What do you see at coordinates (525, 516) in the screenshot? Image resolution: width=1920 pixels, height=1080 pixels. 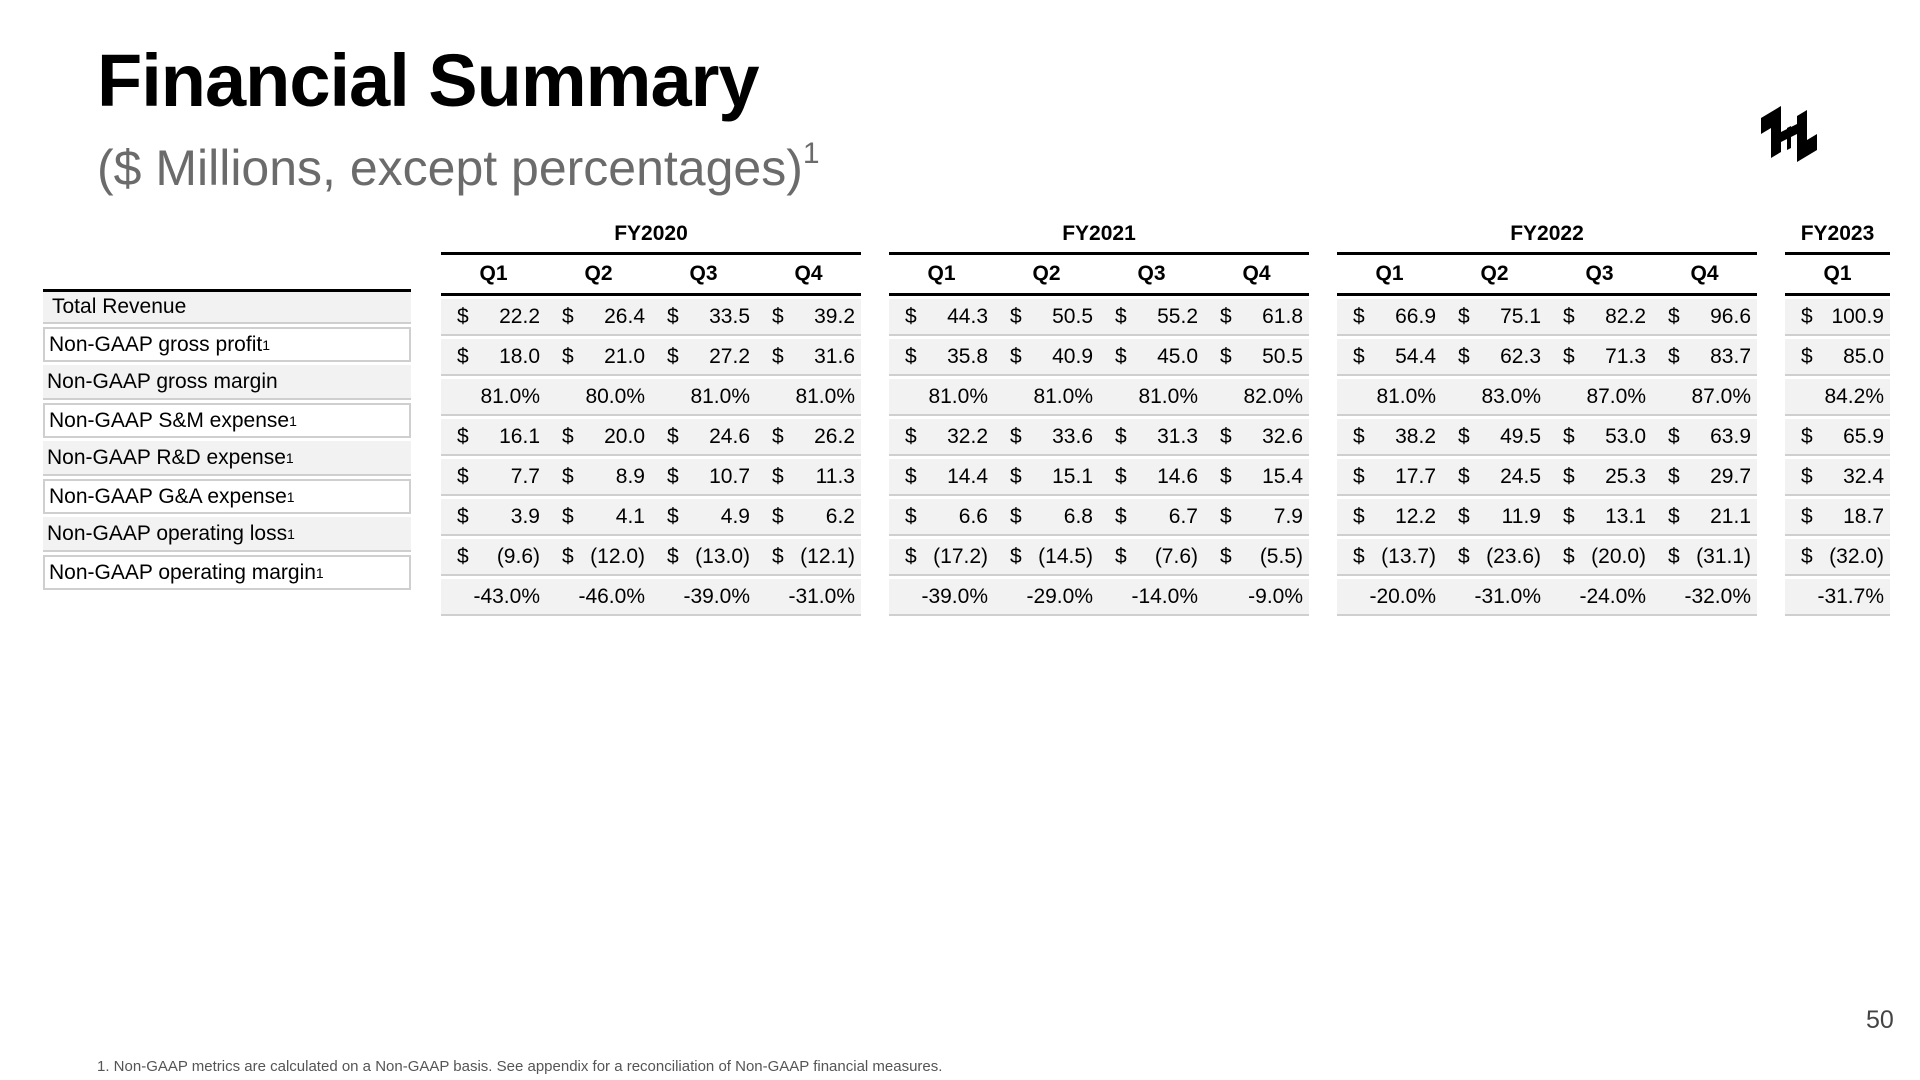 I see `cell-value: 3.9` at bounding box center [525, 516].